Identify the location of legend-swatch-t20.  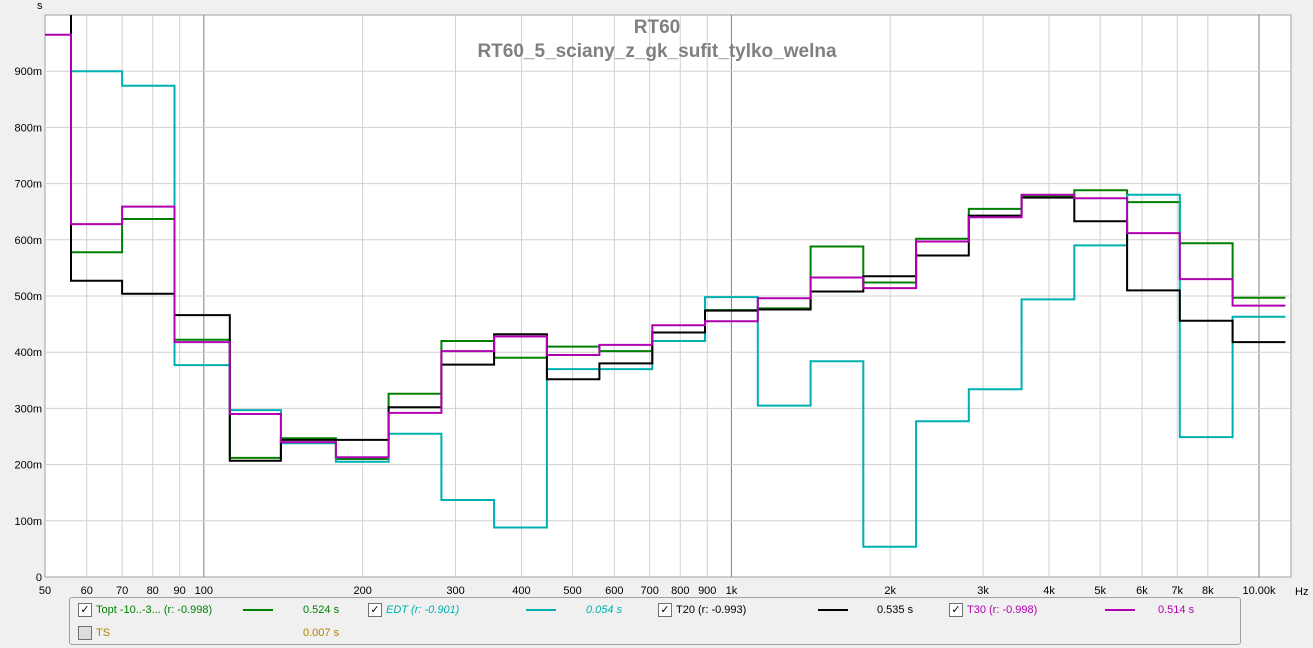
(833, 610).